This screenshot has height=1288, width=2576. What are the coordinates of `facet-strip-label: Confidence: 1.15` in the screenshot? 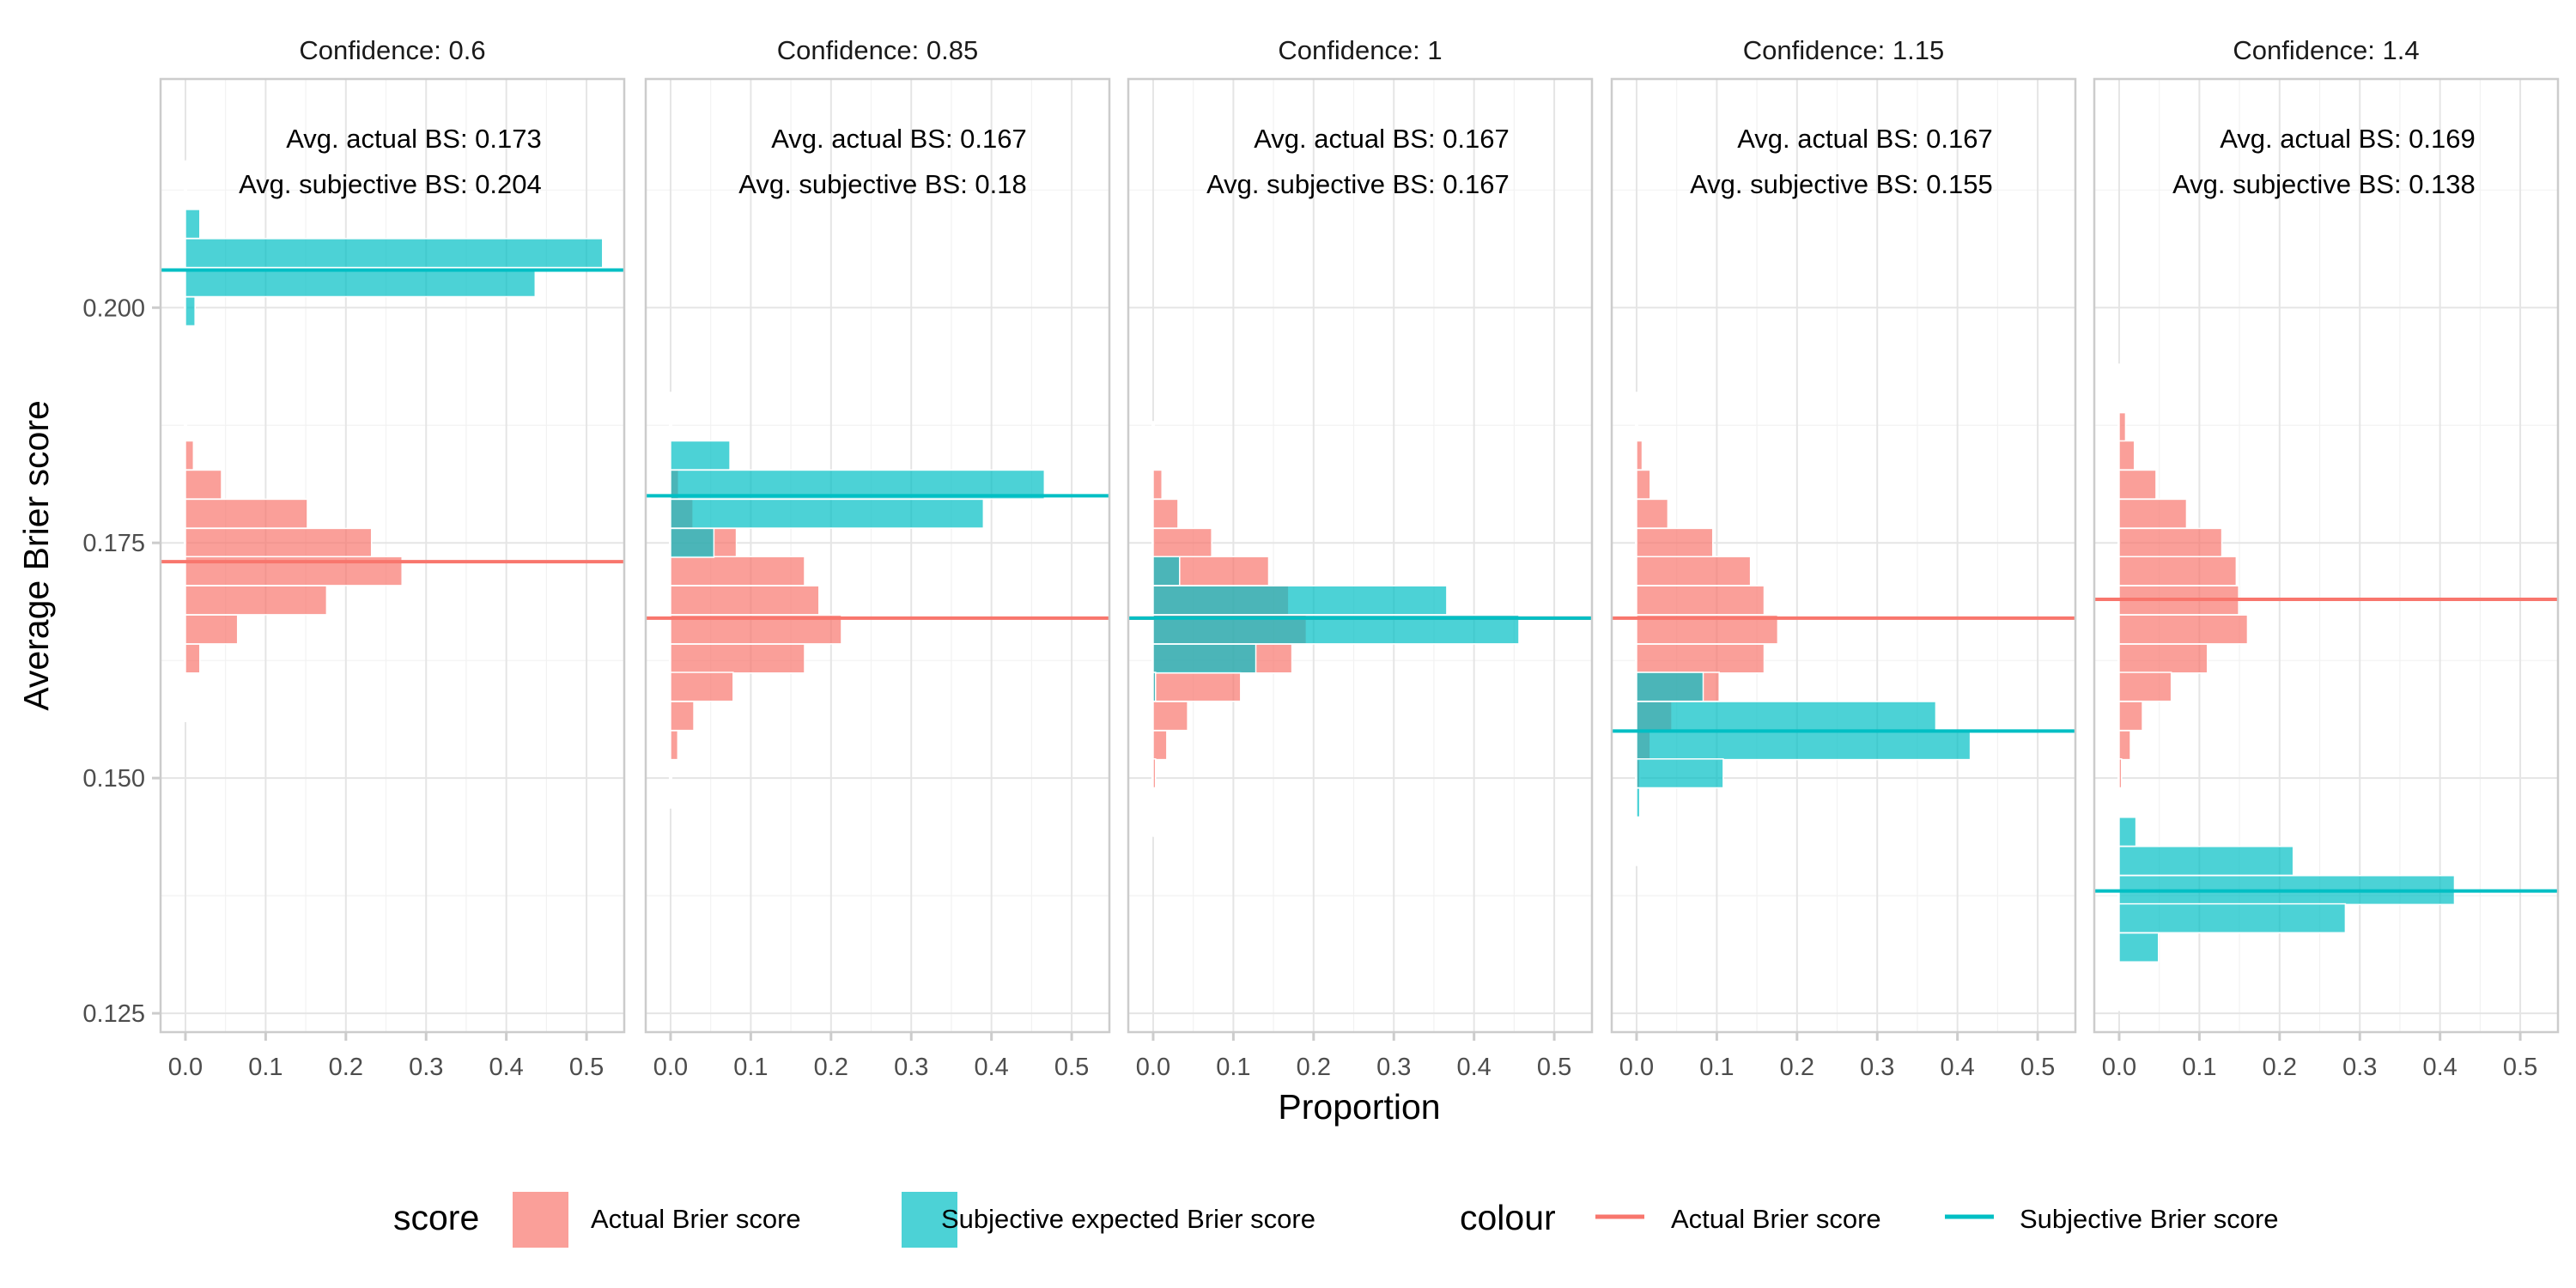 It's located at (1843, 50).